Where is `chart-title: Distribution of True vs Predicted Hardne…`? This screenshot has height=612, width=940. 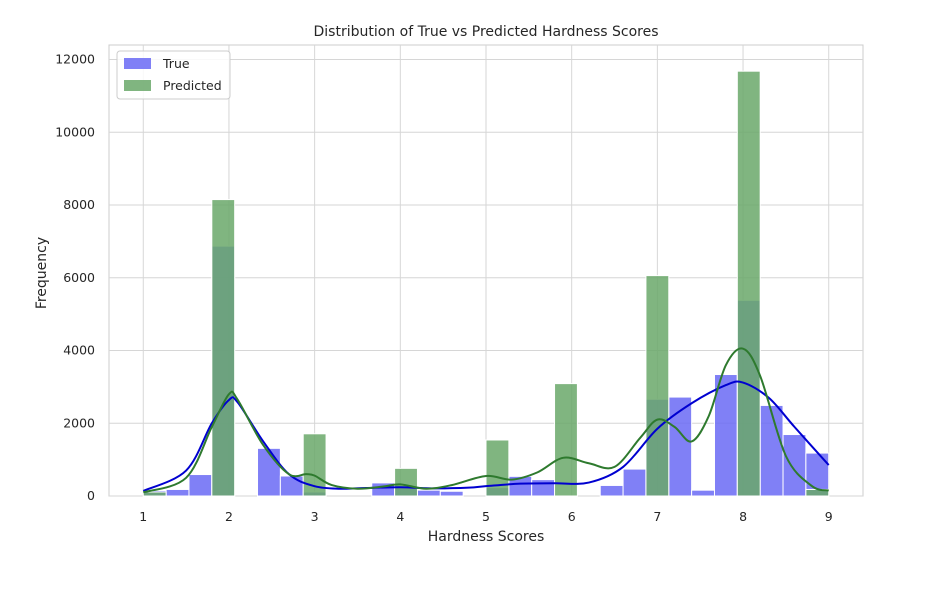
chart-title: Distribution of True vs Predicted Hardne… is located at coordinates (486, 32).